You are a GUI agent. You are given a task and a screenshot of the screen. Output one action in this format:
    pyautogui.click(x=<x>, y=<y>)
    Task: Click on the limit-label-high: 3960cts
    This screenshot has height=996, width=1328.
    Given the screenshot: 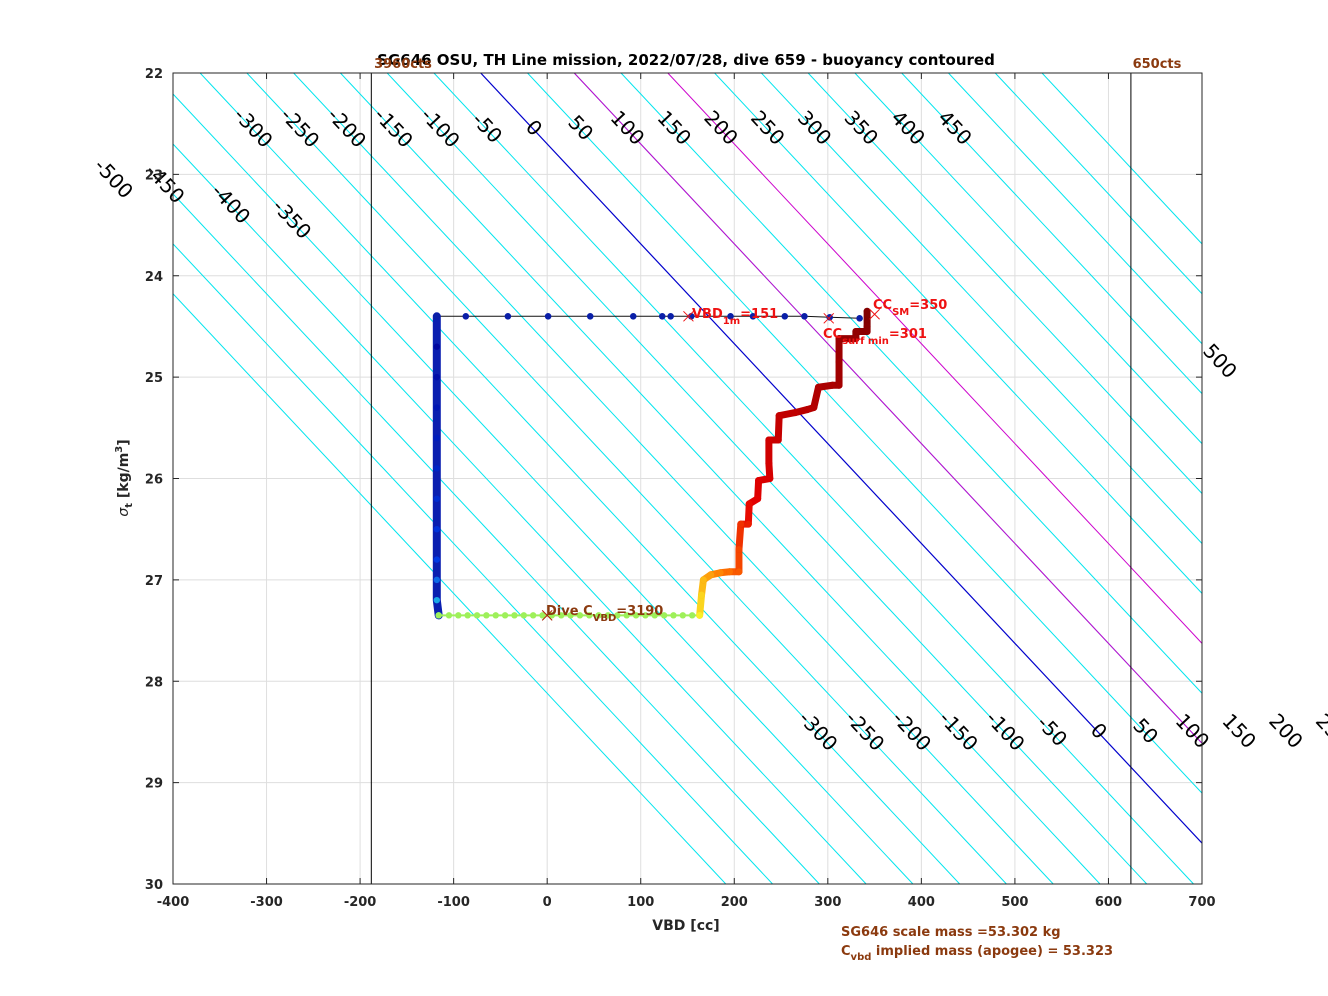 What is the action you would take?
    pyautogui.click(x=403, y=64)
    